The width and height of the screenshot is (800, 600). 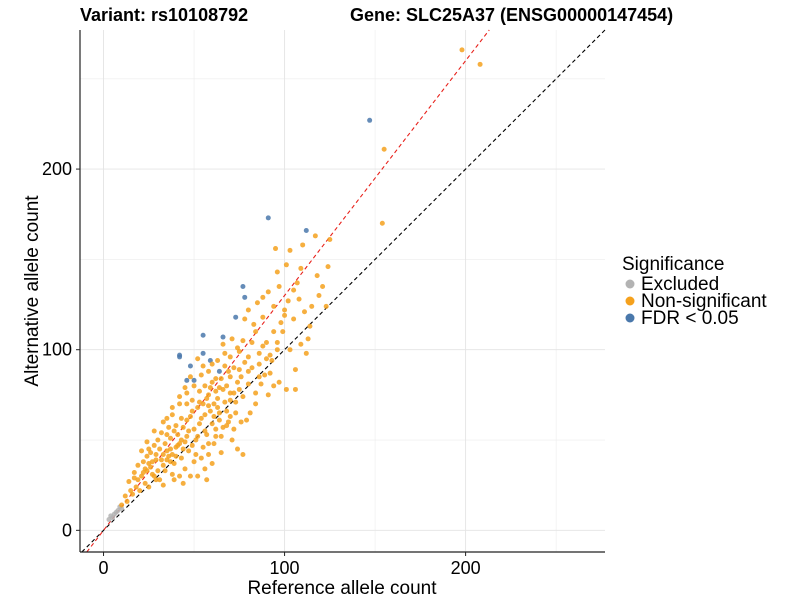 What do you see at coordinates (164, 15) in the screenshot?
I see `title-variant: Variant: rs10108792` at bounding box center [164, 15].